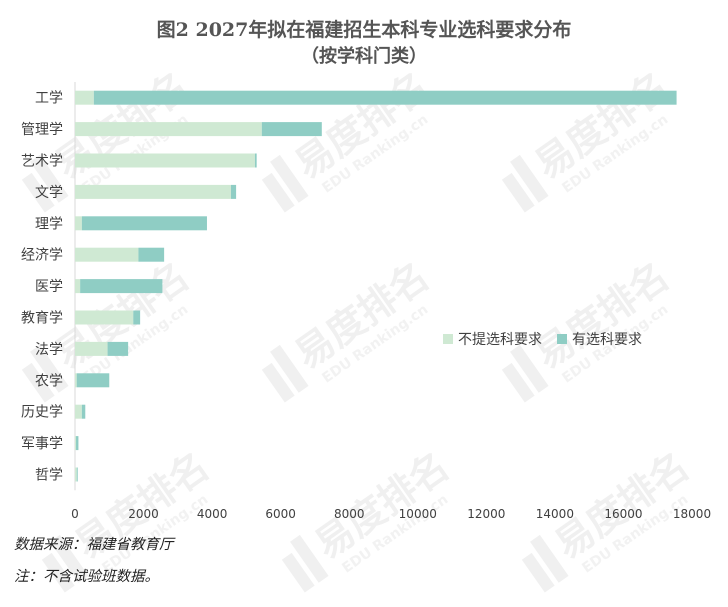  What do you see at coordinates (349, 514) in the screenshot?
I see `x-tick-label: 8000` at bounding box center [349, 514].